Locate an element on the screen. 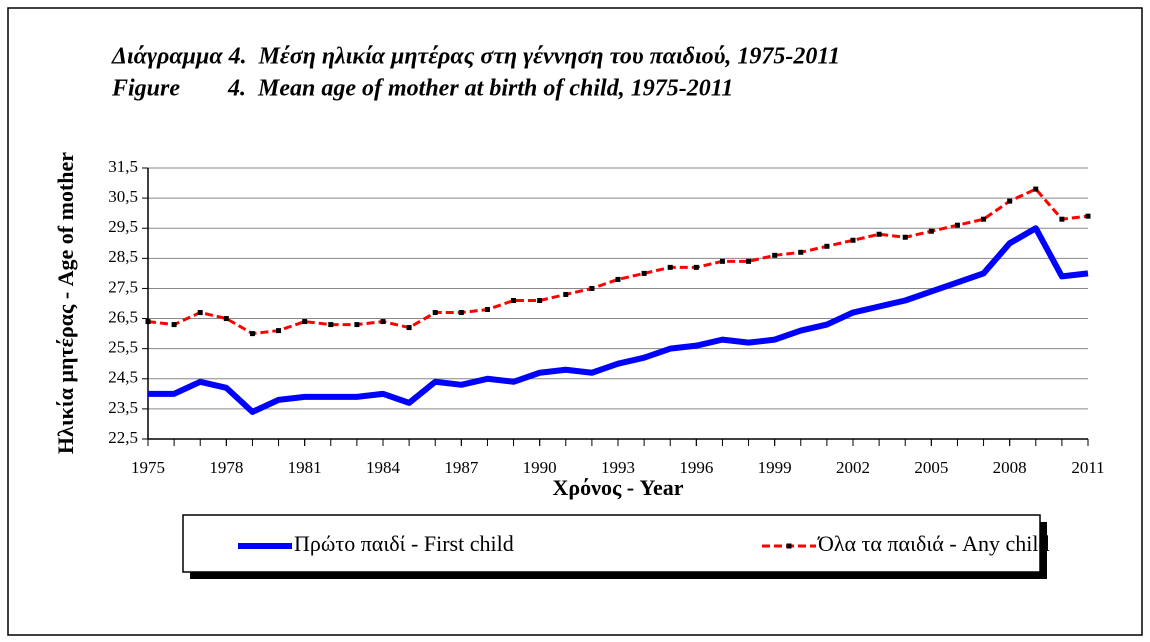  legend-marker is located at coordinates (789, 546).